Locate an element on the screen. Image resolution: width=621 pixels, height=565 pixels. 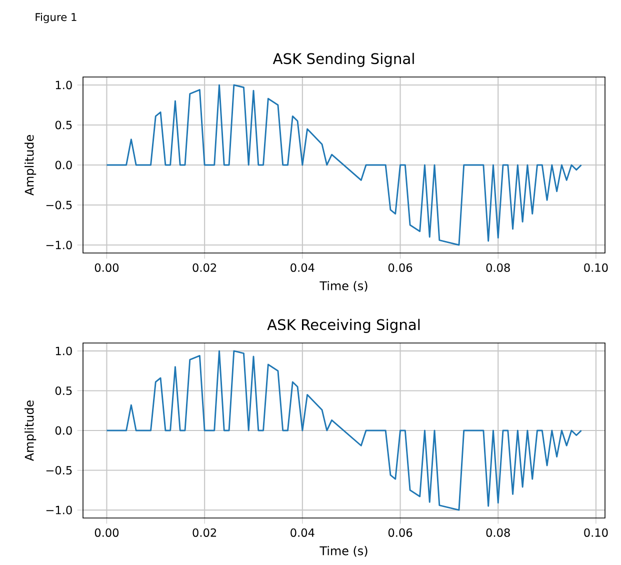
chart-title: ASK Sending Signal is located at coordinates (343, 59).